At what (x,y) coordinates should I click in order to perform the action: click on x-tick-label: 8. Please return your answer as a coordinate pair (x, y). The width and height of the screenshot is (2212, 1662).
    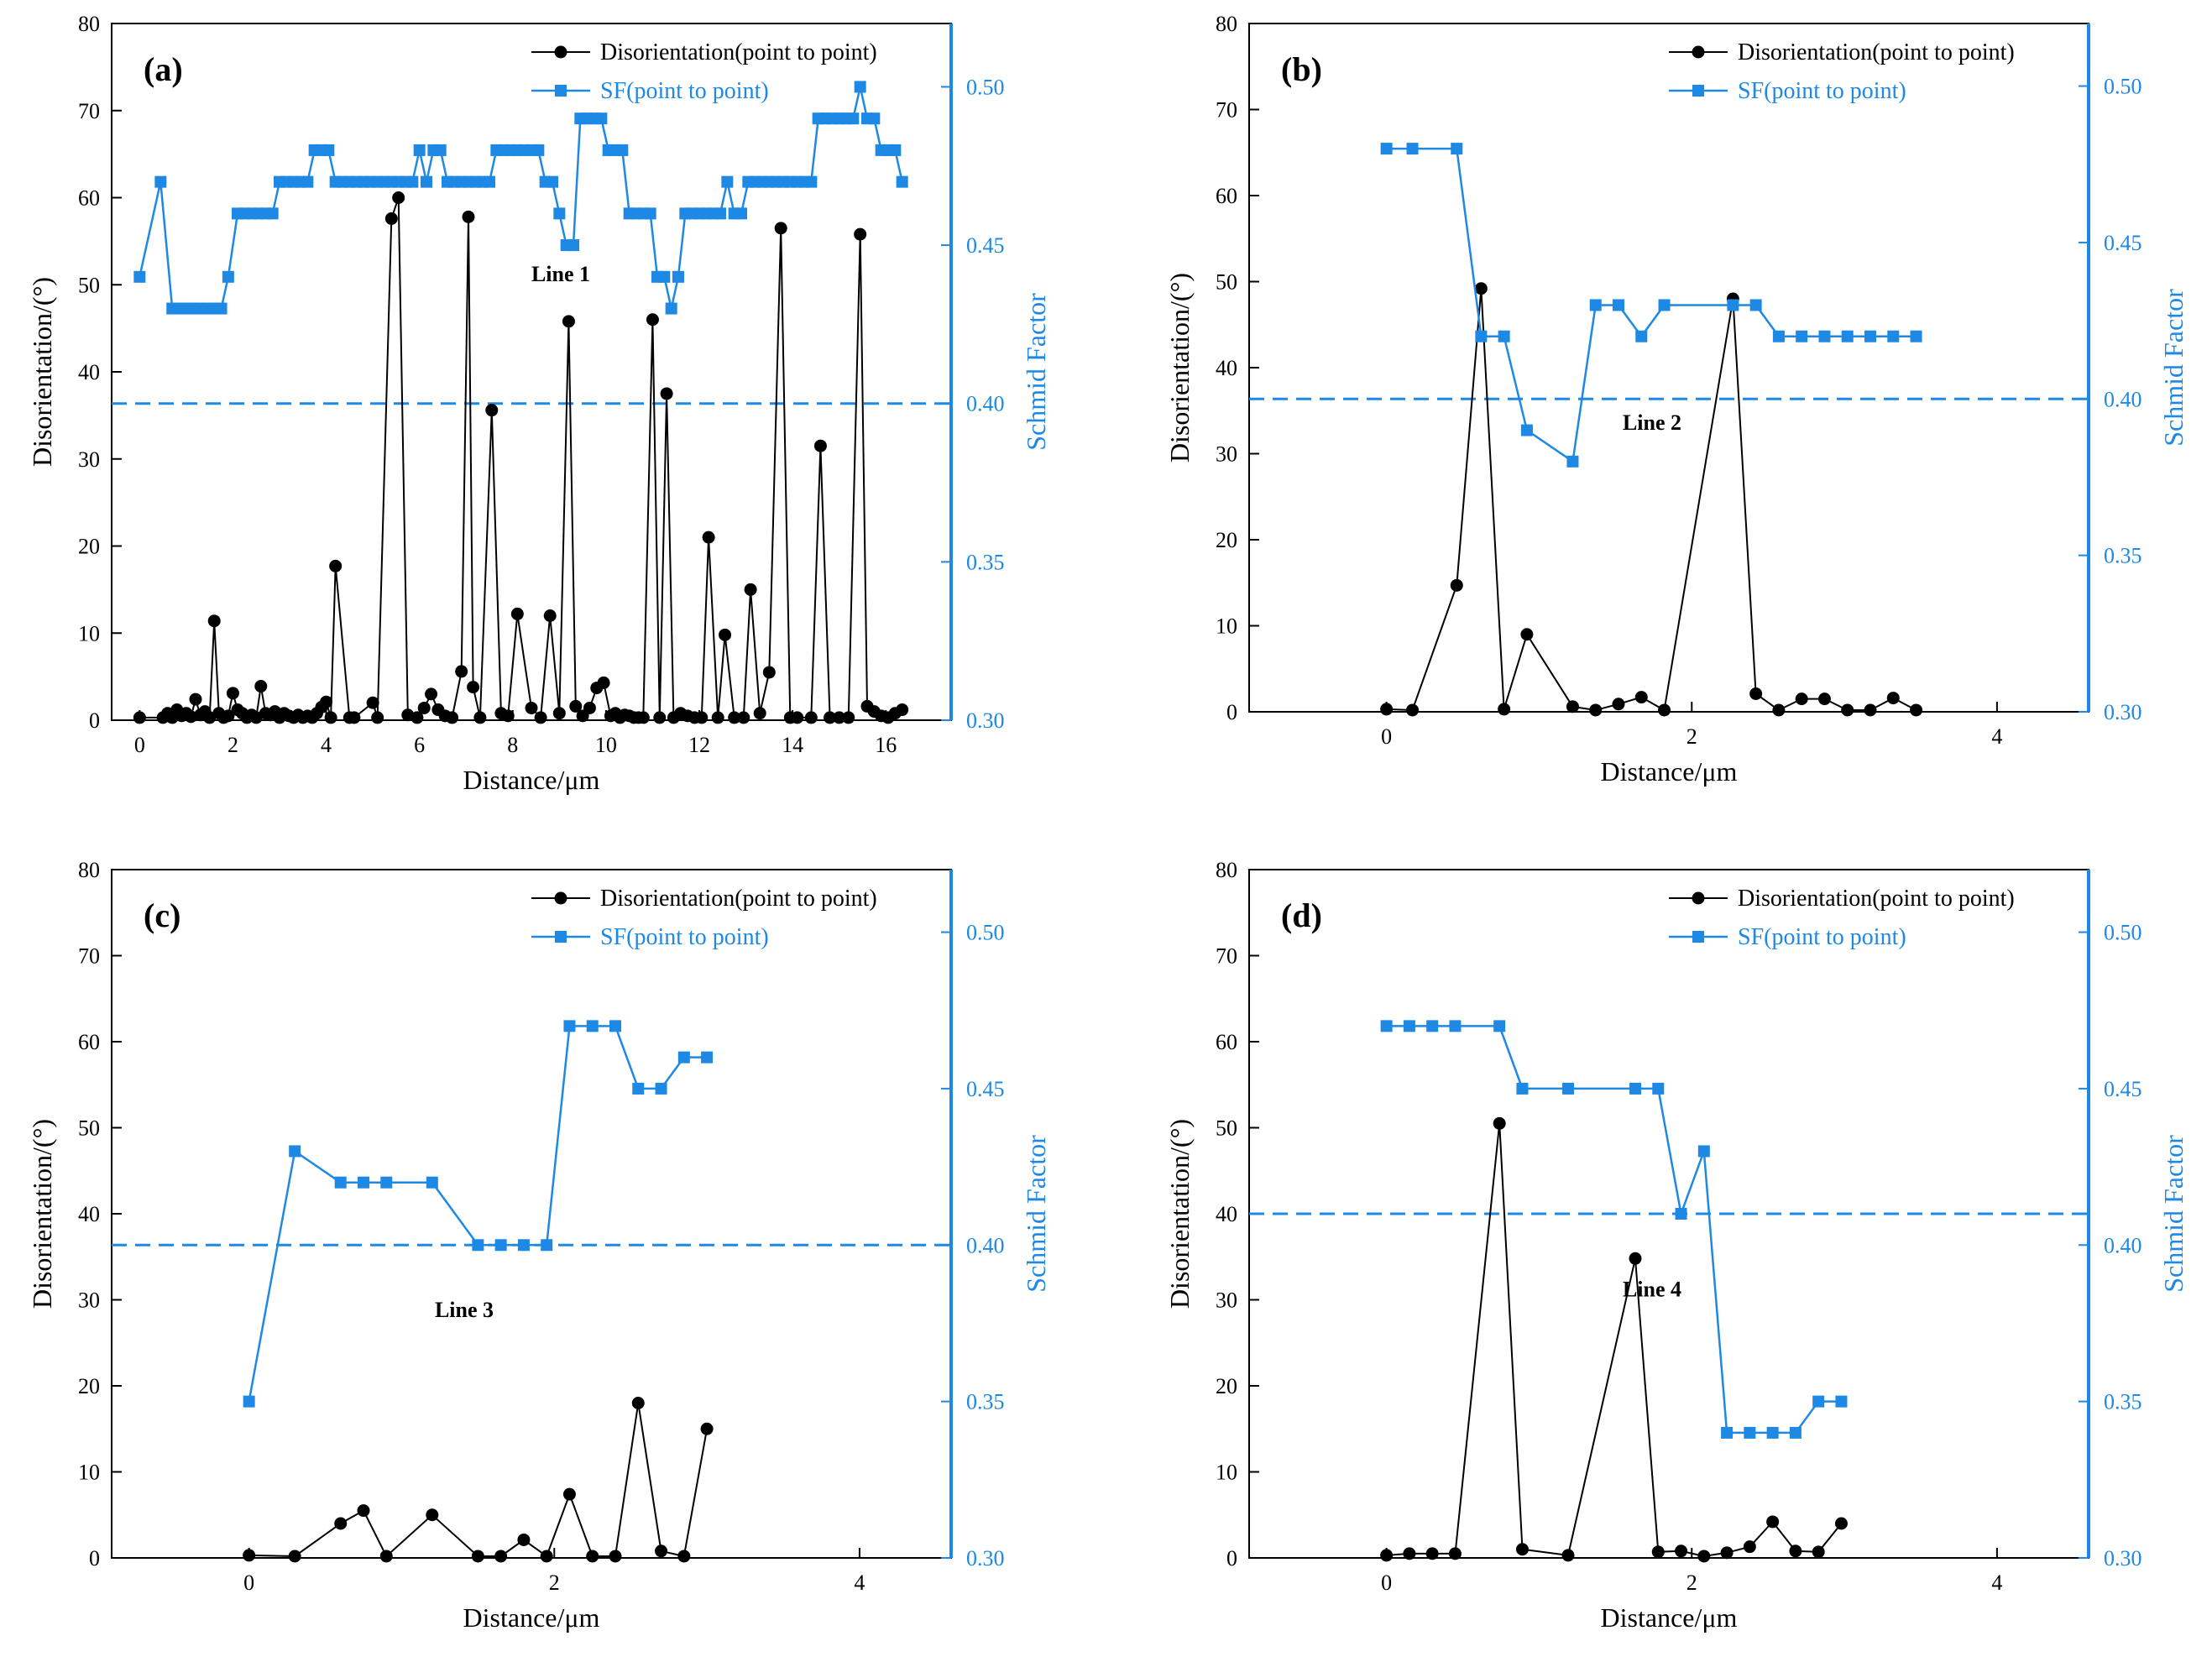
    Looking at the image, I should click on (513, 745).